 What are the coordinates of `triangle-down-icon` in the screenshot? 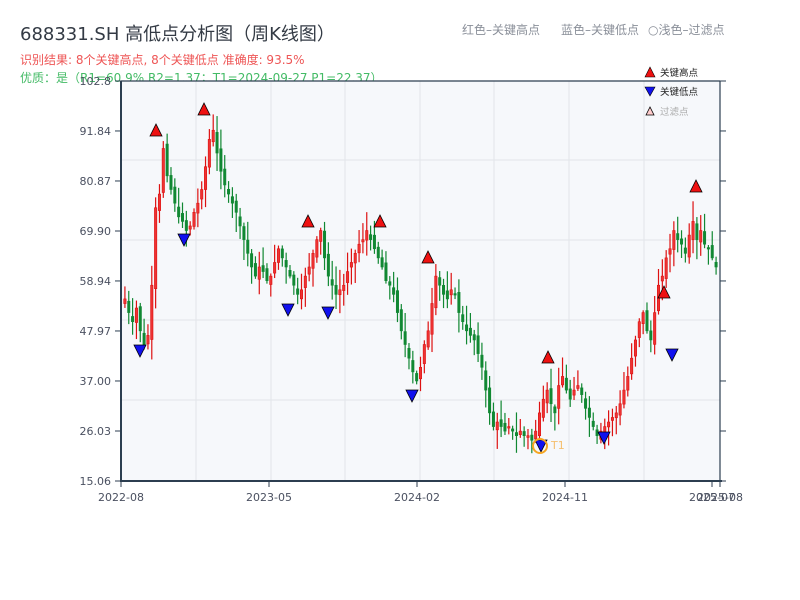 It's located at (650, 91).